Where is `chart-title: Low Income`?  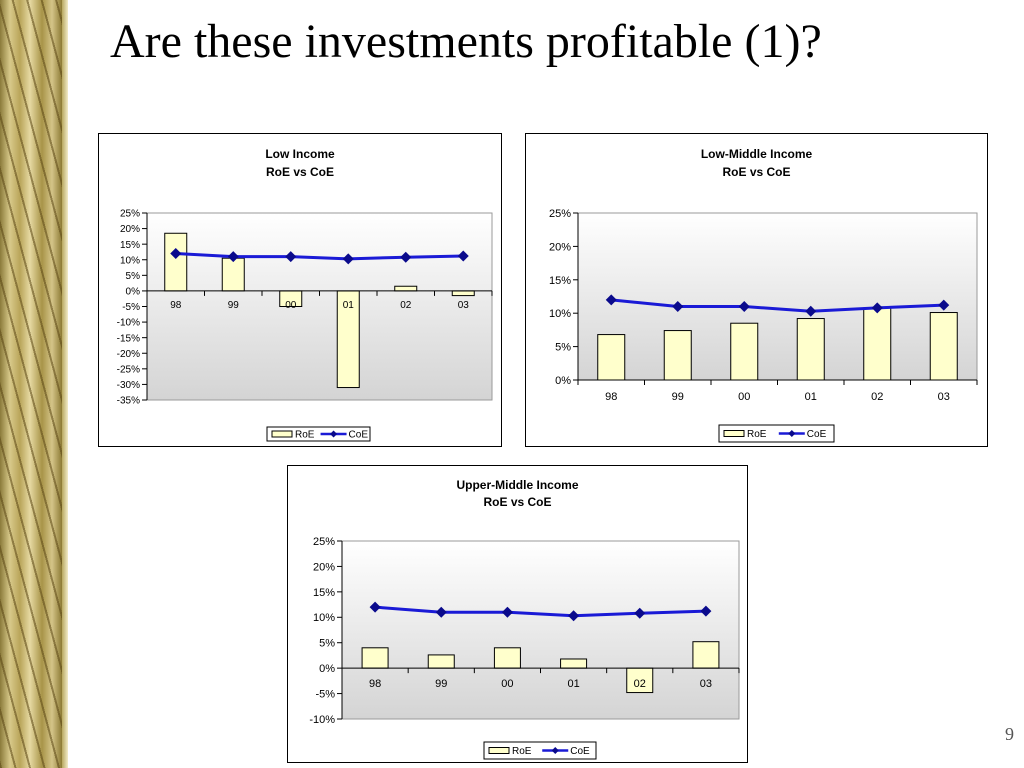
chart-title: Low Income is located at coordinates (300, 154).